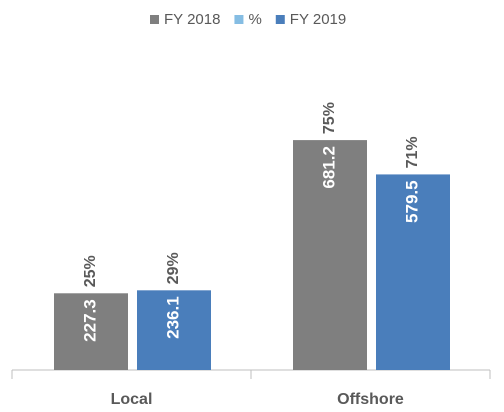 The image size is (504, 412). I want to click on value-label: 681.2, so click(328, 167).